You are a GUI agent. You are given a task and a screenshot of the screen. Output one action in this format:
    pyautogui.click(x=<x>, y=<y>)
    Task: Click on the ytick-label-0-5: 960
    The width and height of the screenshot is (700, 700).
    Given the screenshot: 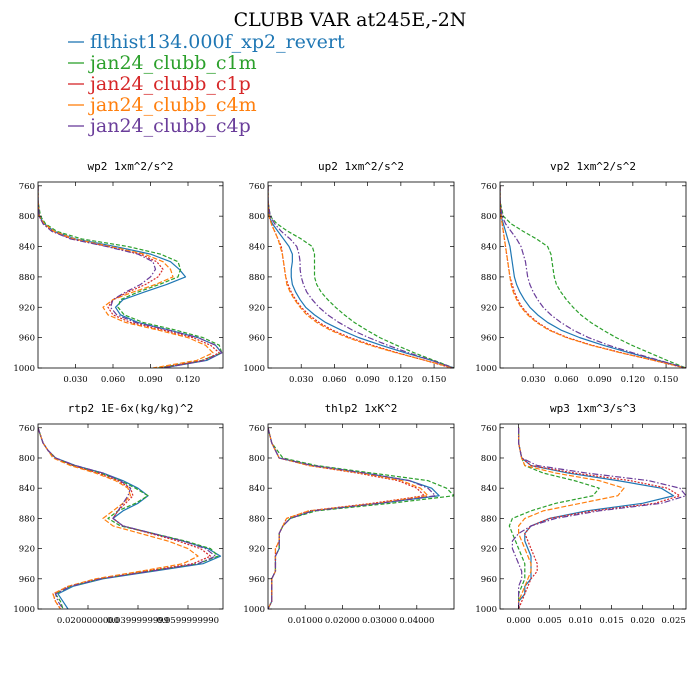 What is the action you would take?
    pyautogui.click(x=27, y=339)
    